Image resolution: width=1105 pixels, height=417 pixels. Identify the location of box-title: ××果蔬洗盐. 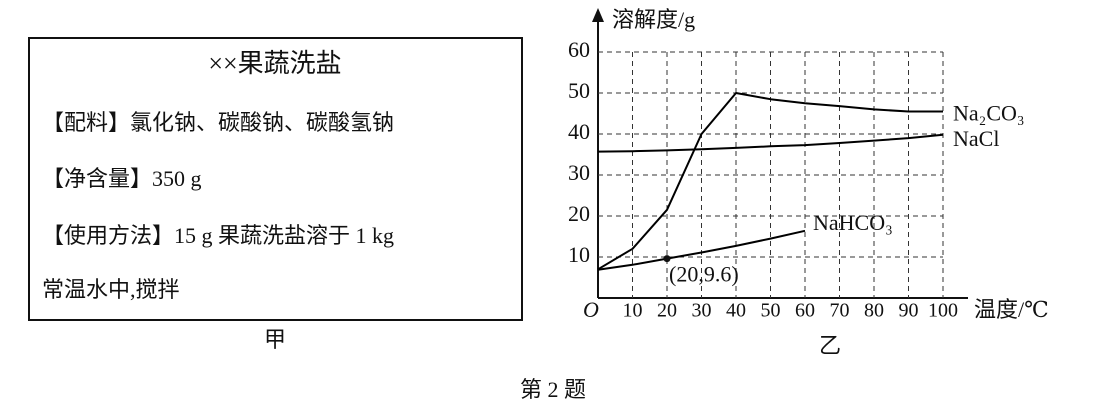
(274, 63).